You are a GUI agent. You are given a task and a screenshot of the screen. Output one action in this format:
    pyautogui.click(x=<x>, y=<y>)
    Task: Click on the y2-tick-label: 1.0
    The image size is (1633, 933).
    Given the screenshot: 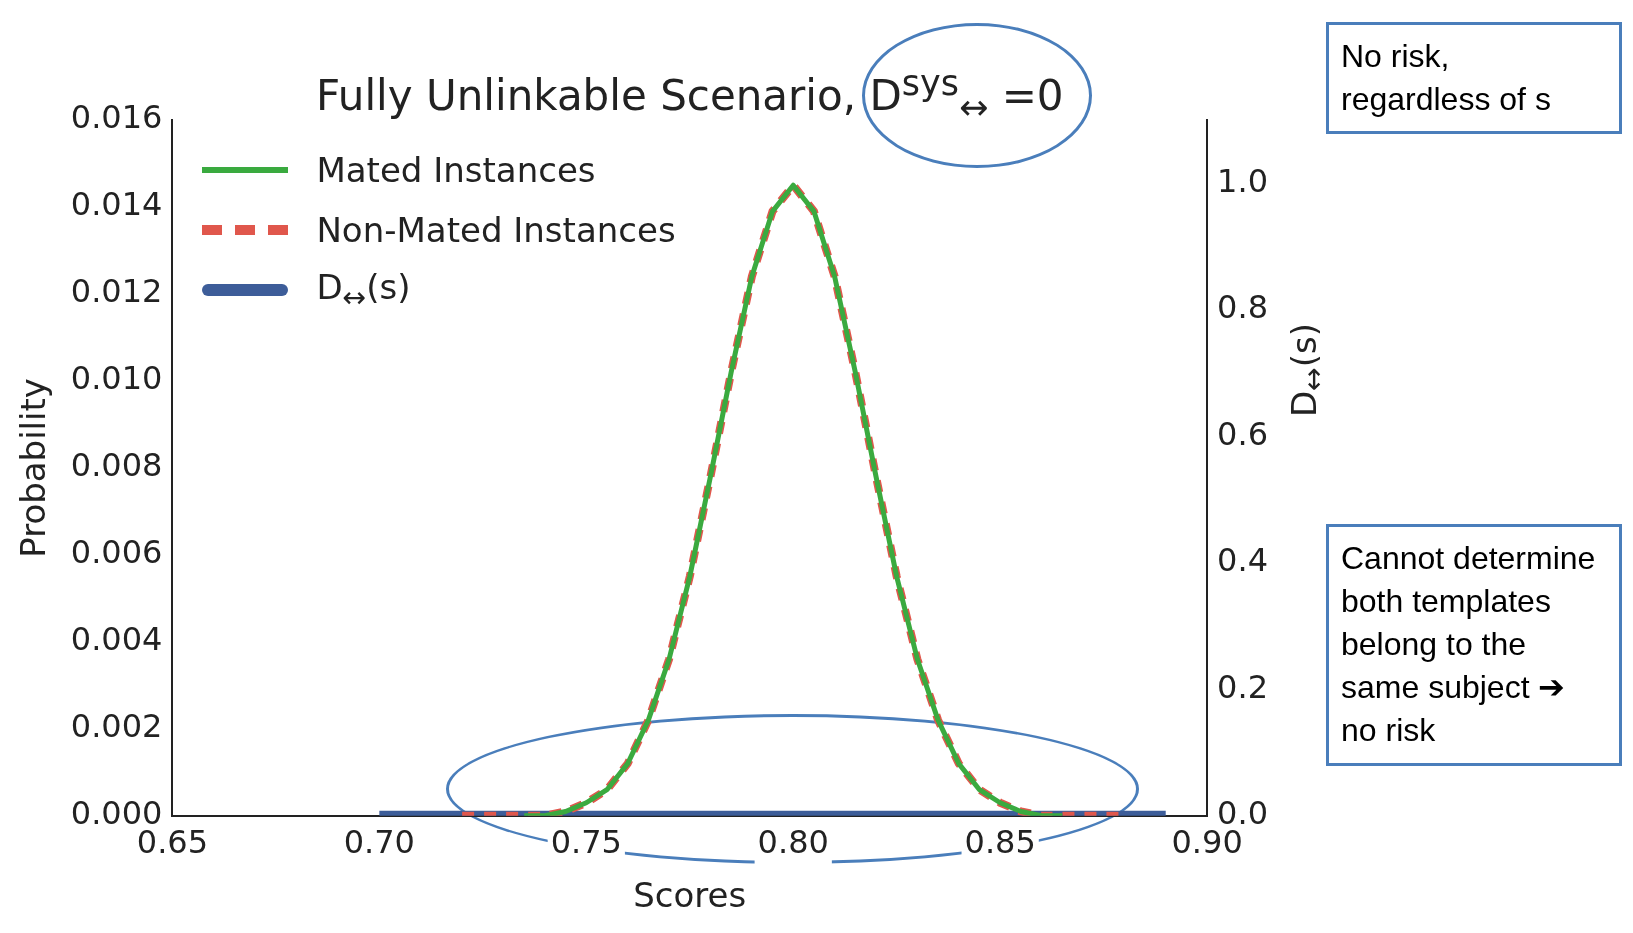 What is the action you would take?
    pyautogui.click(x=1242, y=180)
    